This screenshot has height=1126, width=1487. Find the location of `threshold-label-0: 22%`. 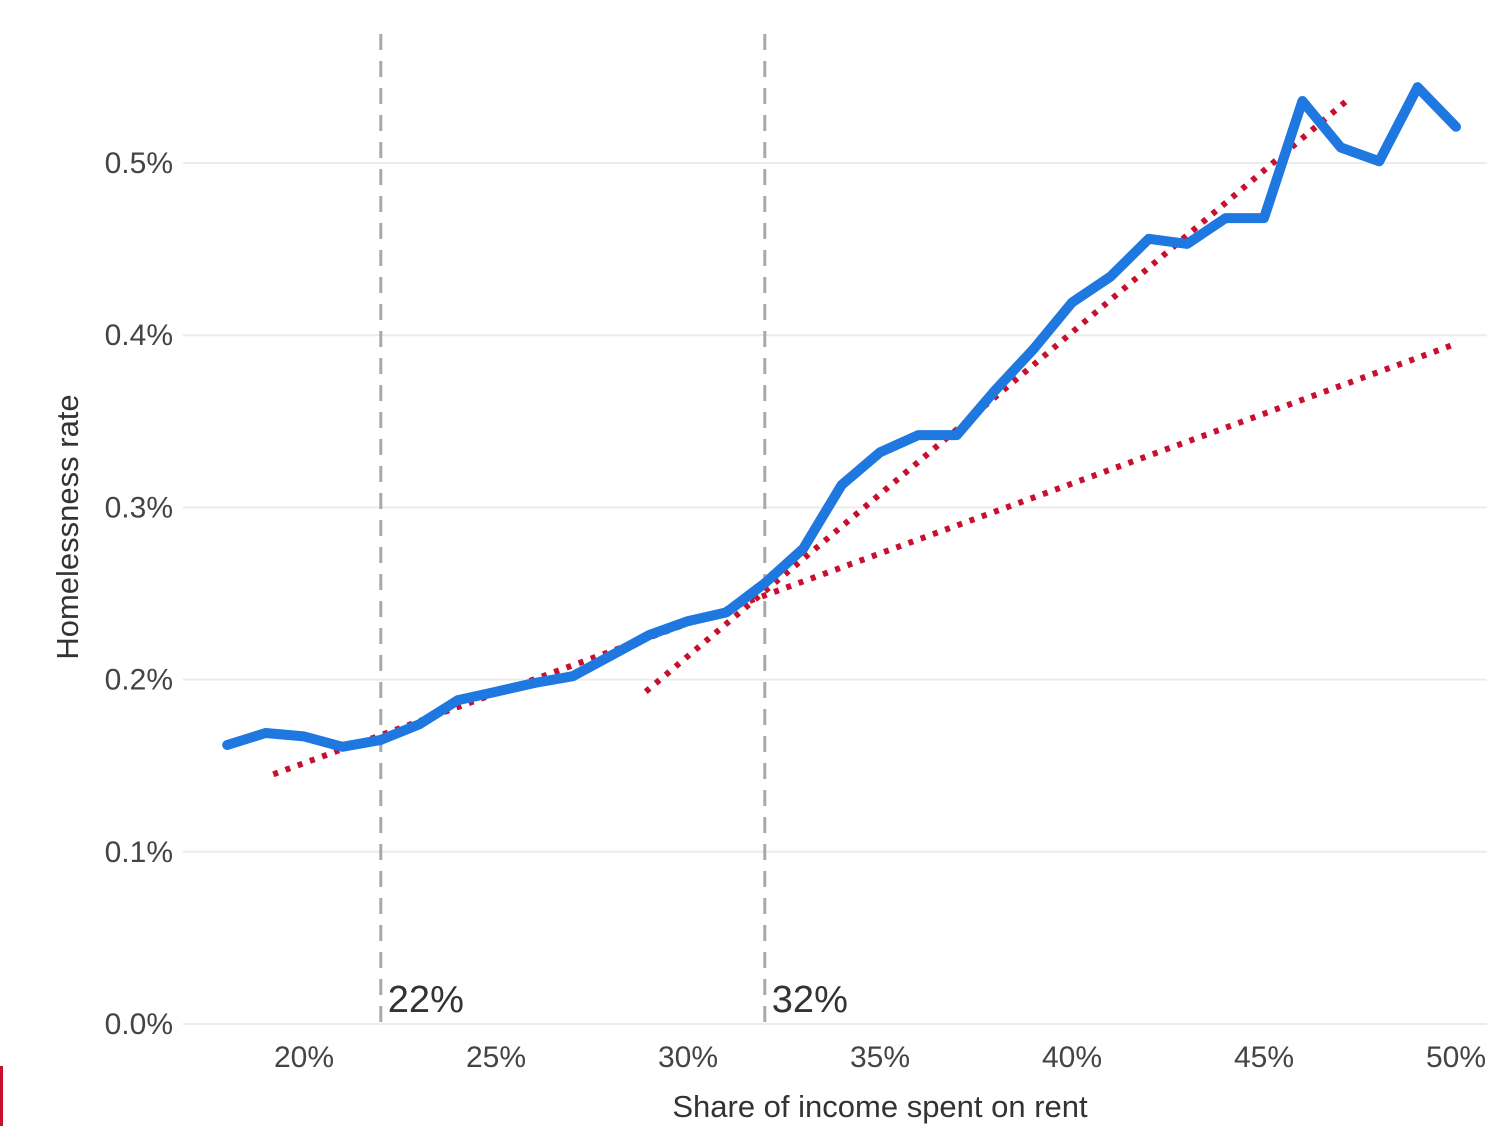

threshold-label-0: 22% is located at coordinates (426, 1000).